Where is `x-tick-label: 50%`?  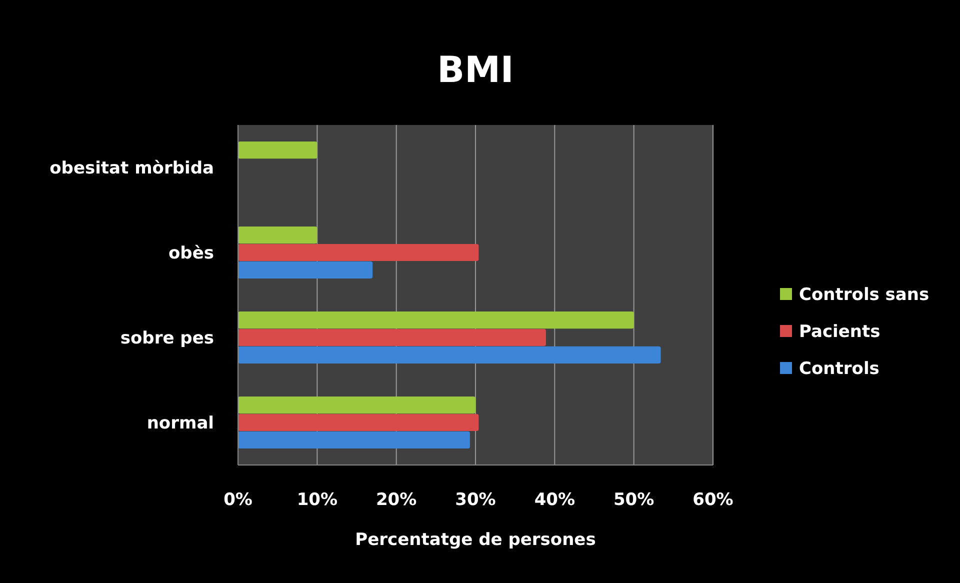
x-tick-label: 50% is located at coordinates (633, 500).